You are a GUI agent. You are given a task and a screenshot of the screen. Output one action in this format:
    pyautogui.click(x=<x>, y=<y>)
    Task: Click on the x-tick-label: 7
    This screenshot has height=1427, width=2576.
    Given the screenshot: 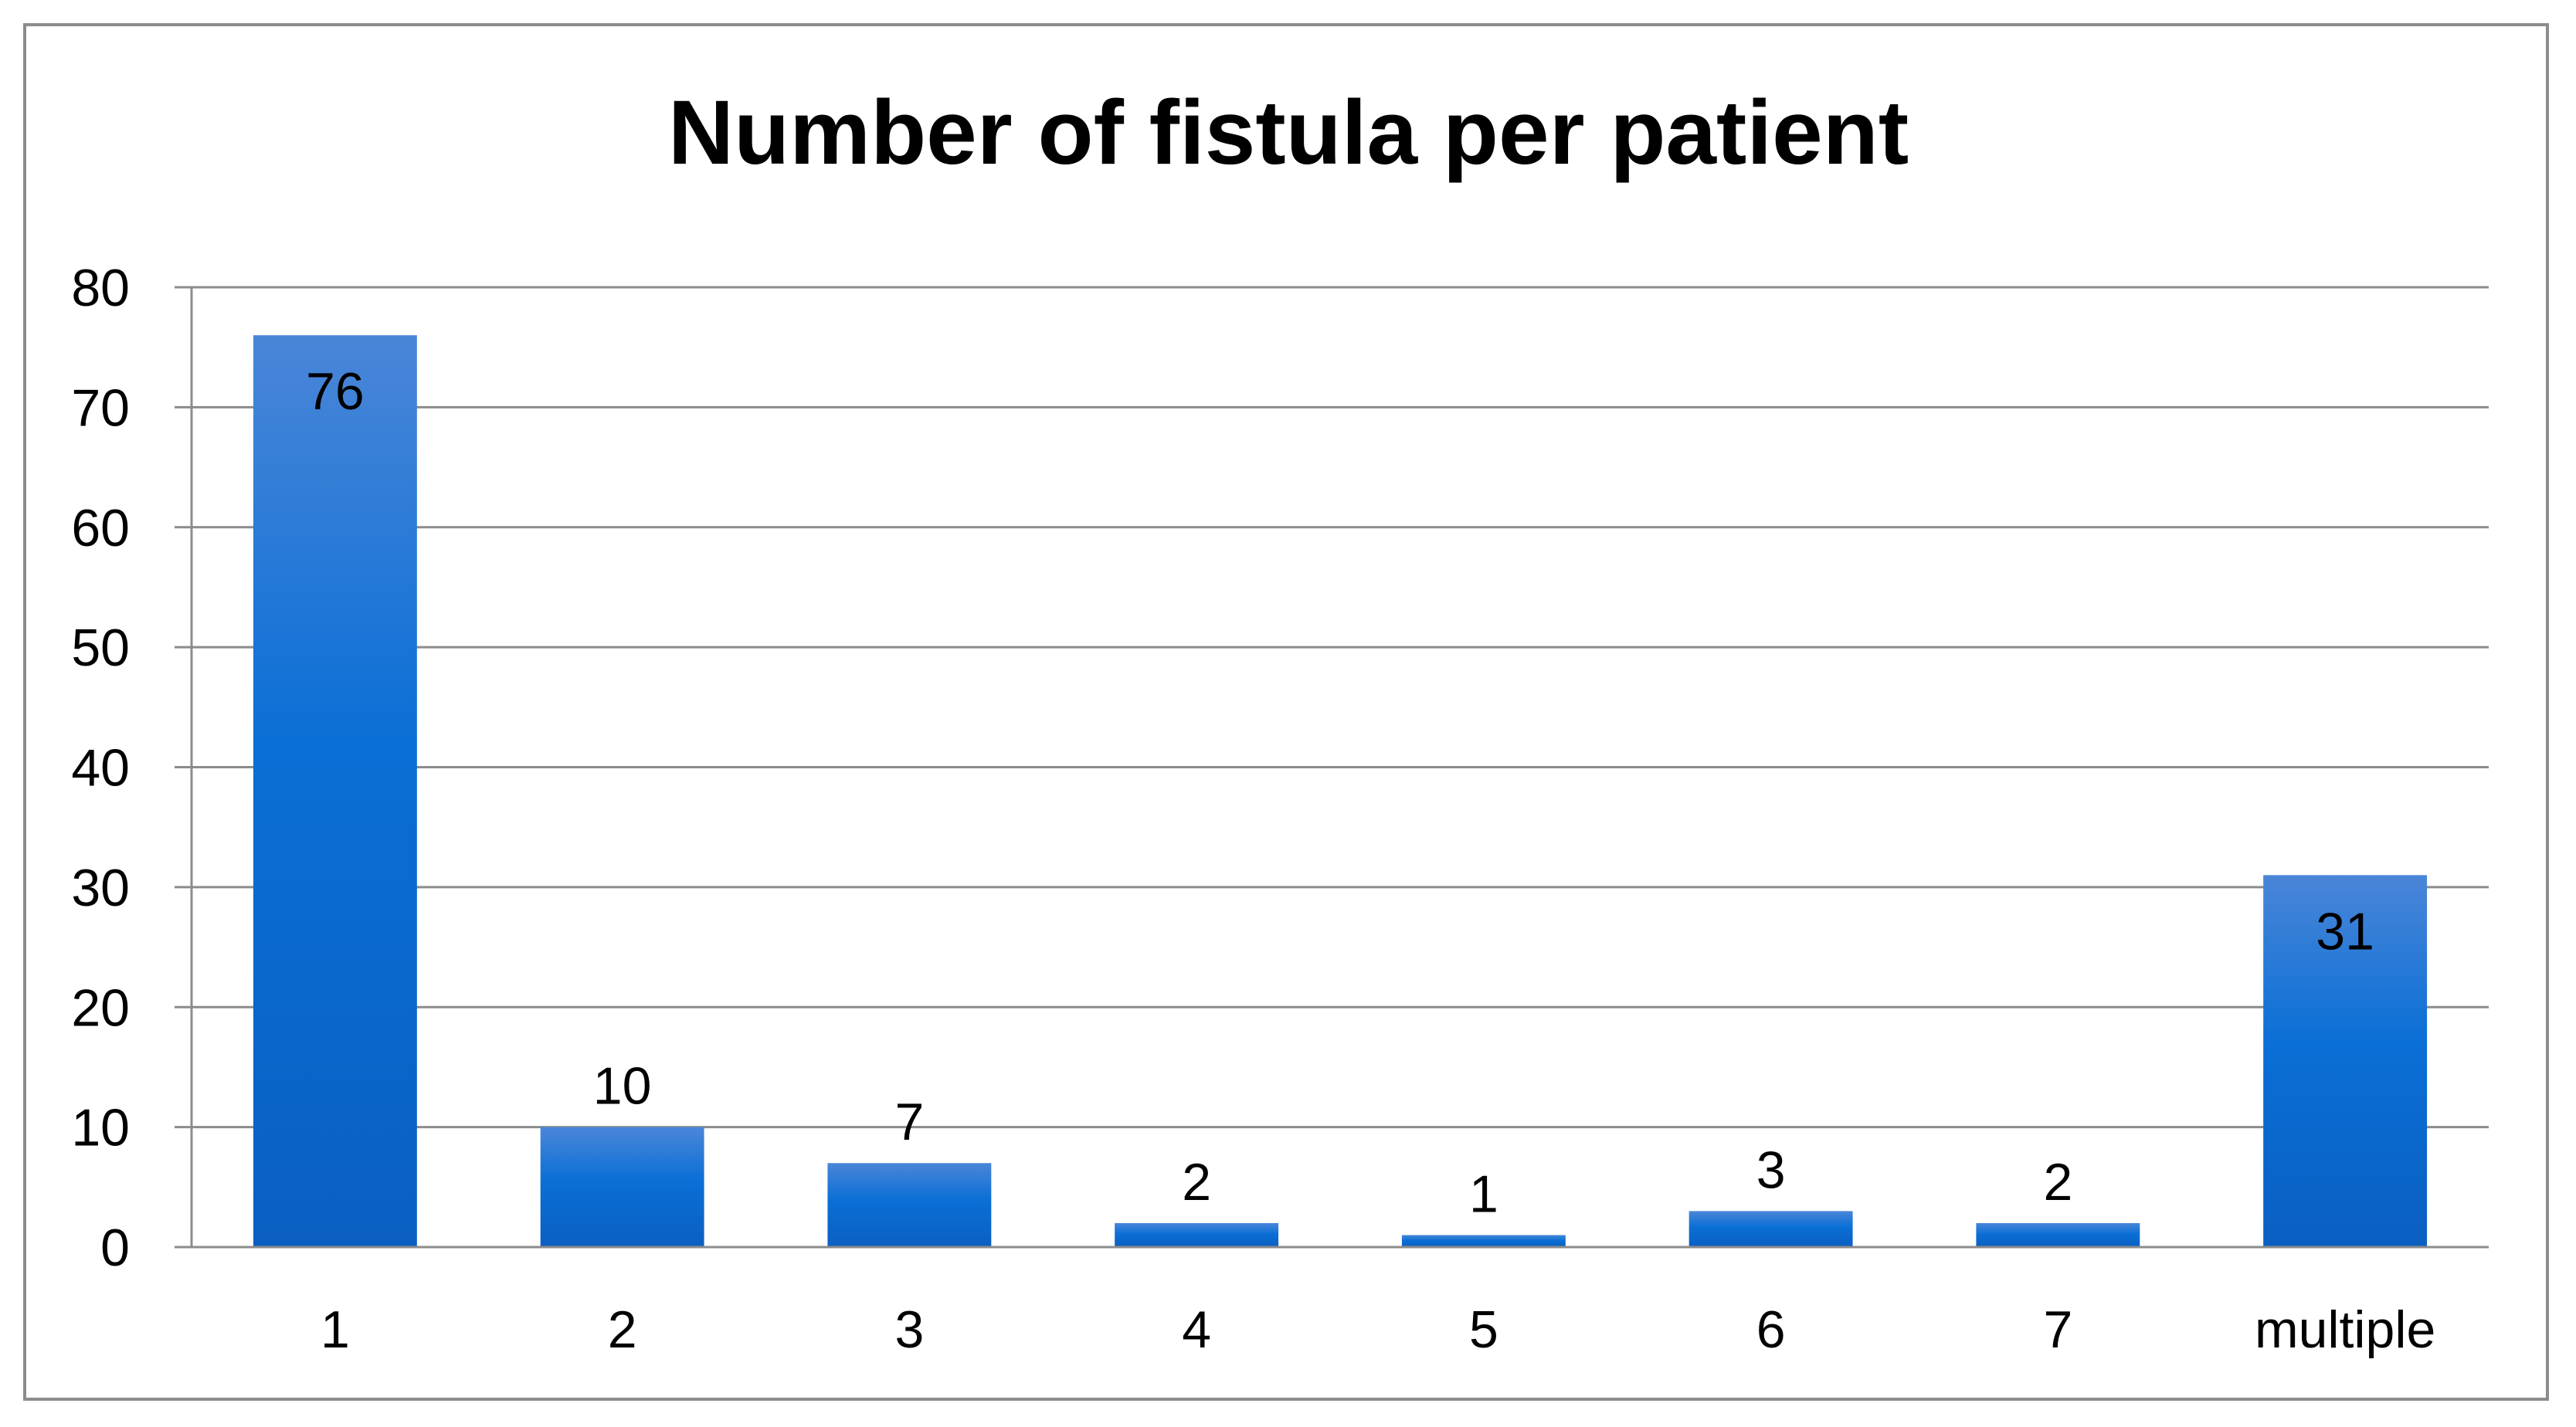 What is the action you would take?
    pyautogui.click(x=2057, y=1329)
    